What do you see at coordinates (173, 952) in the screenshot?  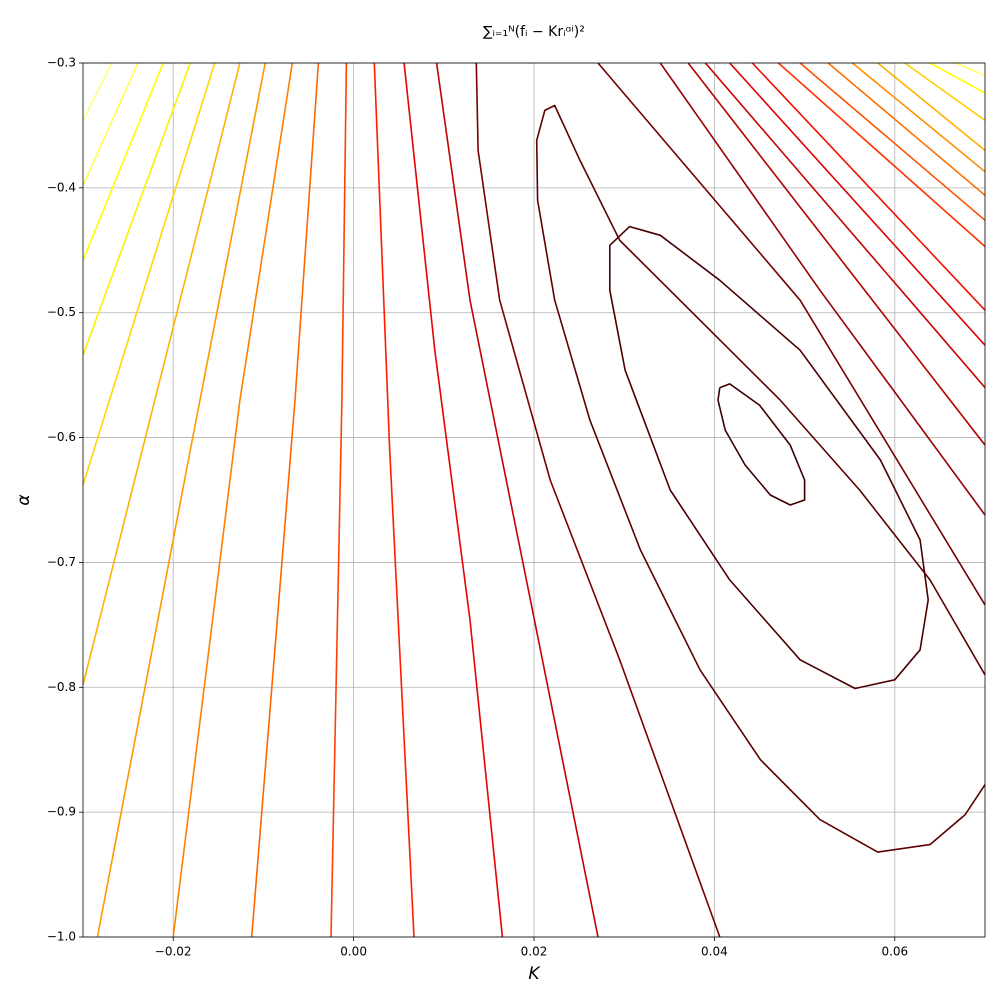 I see `x-tick-label: −0.02` at bounding box center [173, 952].